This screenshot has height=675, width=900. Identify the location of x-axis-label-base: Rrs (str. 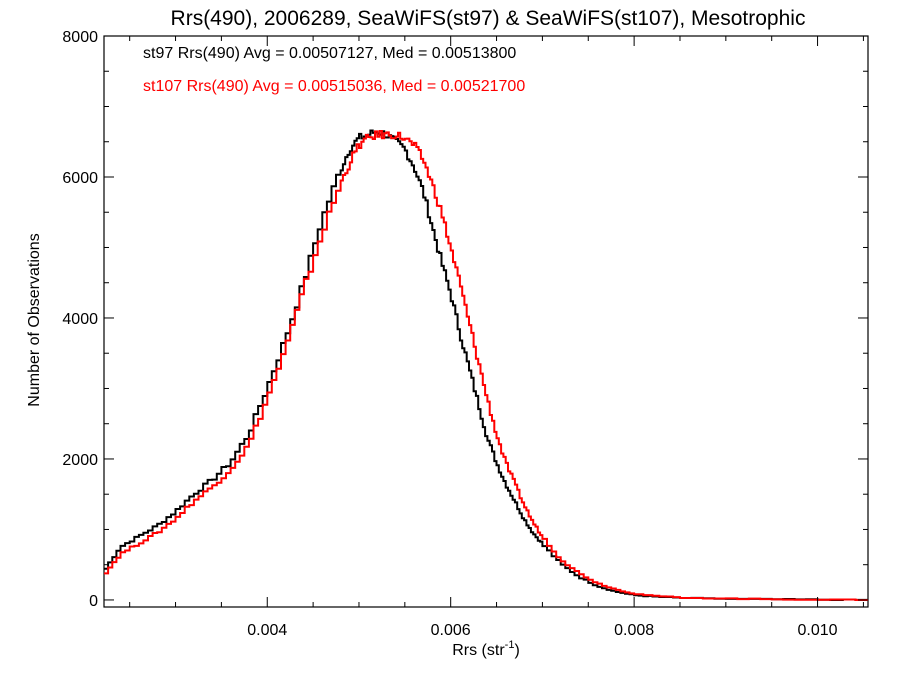
(478, 650).